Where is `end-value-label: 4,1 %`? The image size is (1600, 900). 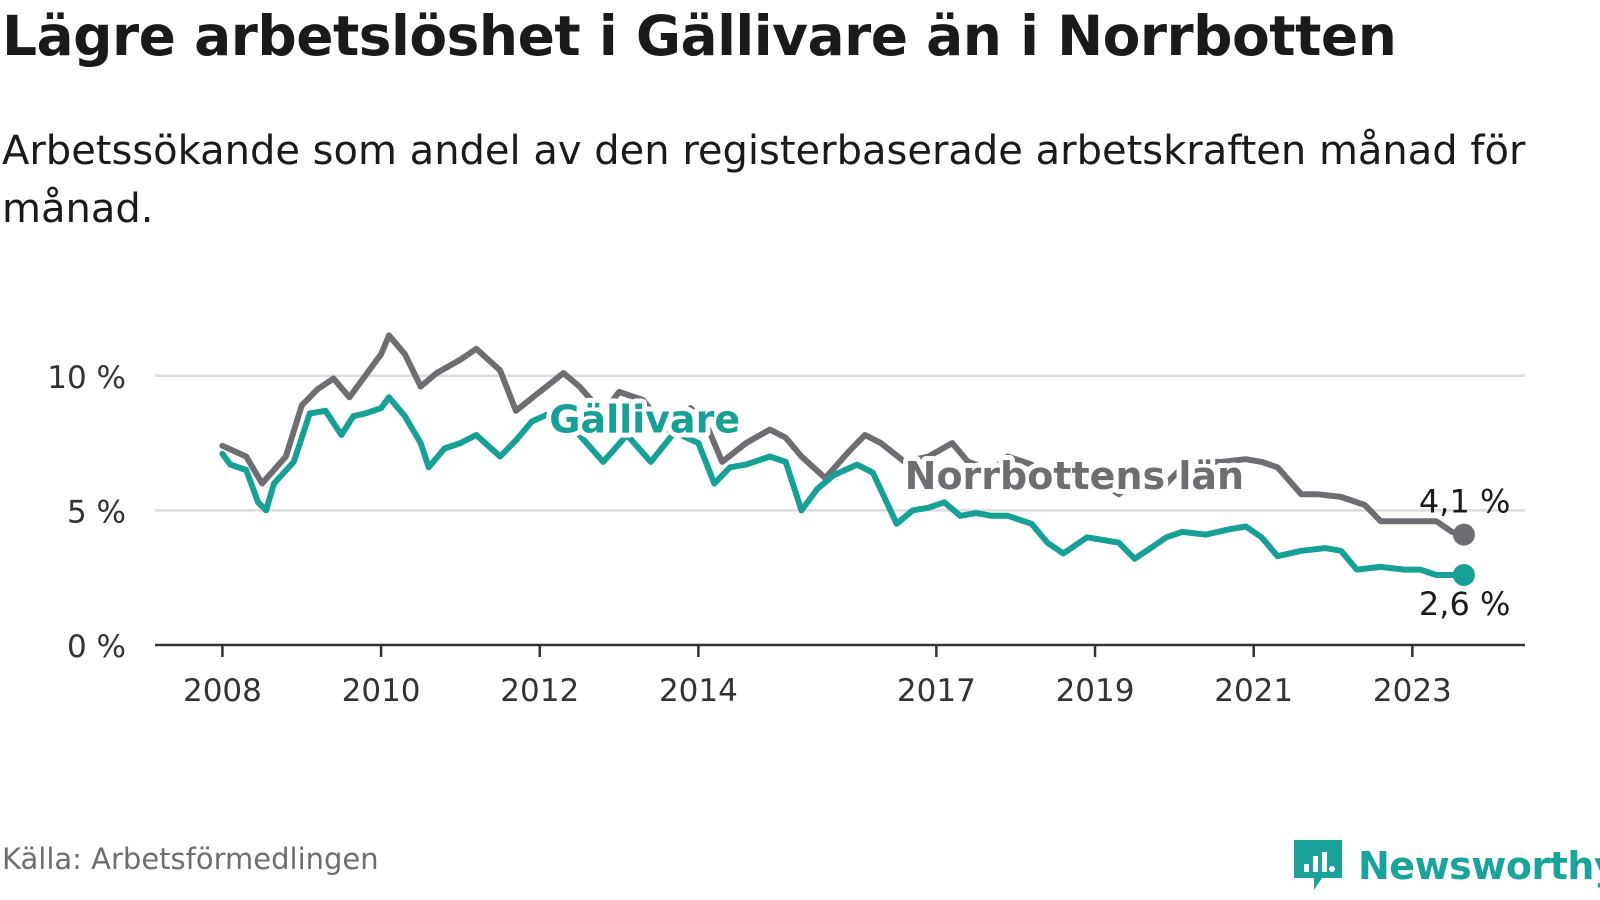
end-value-label: 4,1 % is located at coordinates (1464, 502).